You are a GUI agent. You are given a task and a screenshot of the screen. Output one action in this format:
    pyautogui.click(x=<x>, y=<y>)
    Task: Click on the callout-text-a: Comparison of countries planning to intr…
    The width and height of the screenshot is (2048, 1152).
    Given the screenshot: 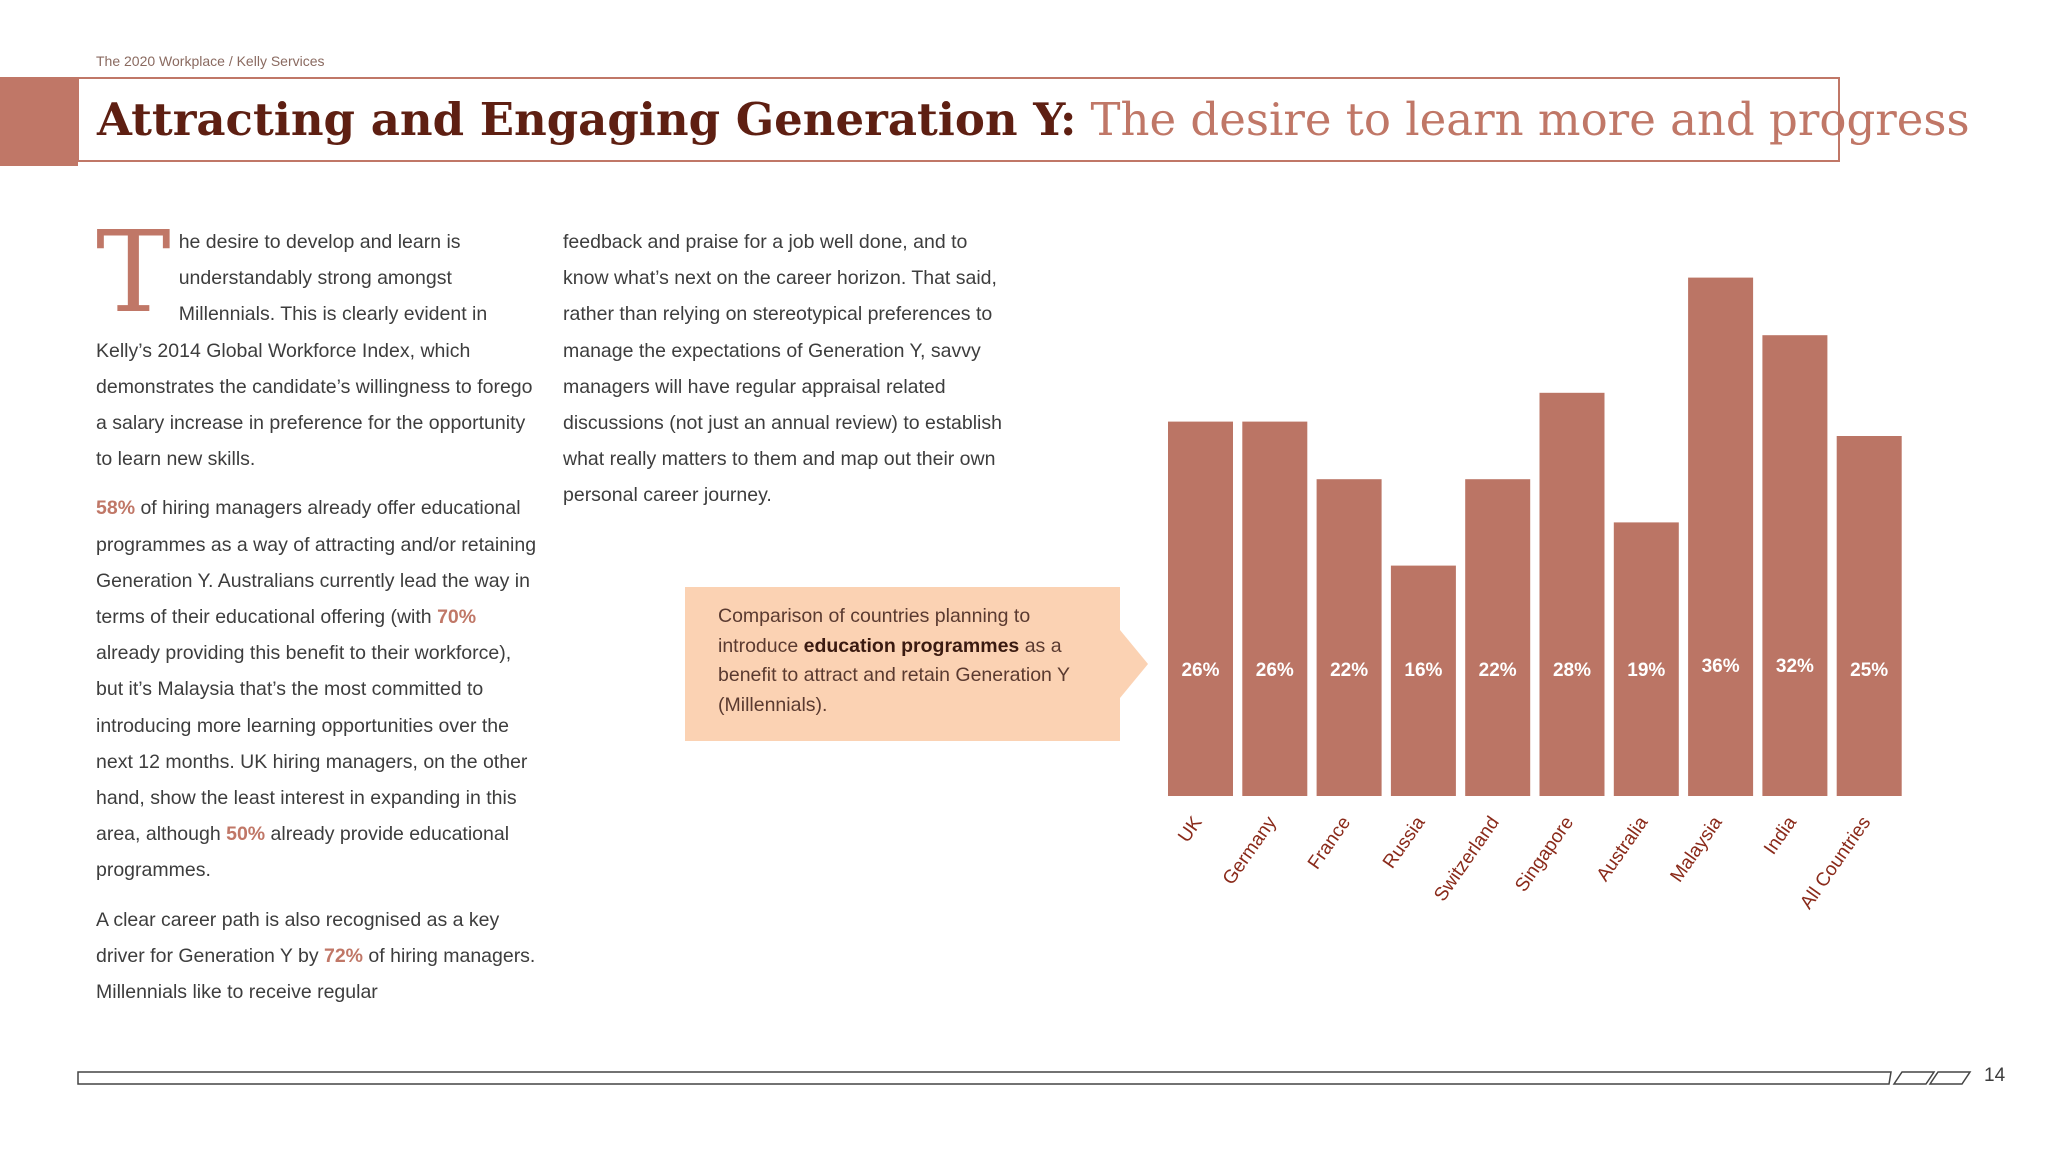 What is the action you would take?
    pyautogui.click(x=874, y=631)
    